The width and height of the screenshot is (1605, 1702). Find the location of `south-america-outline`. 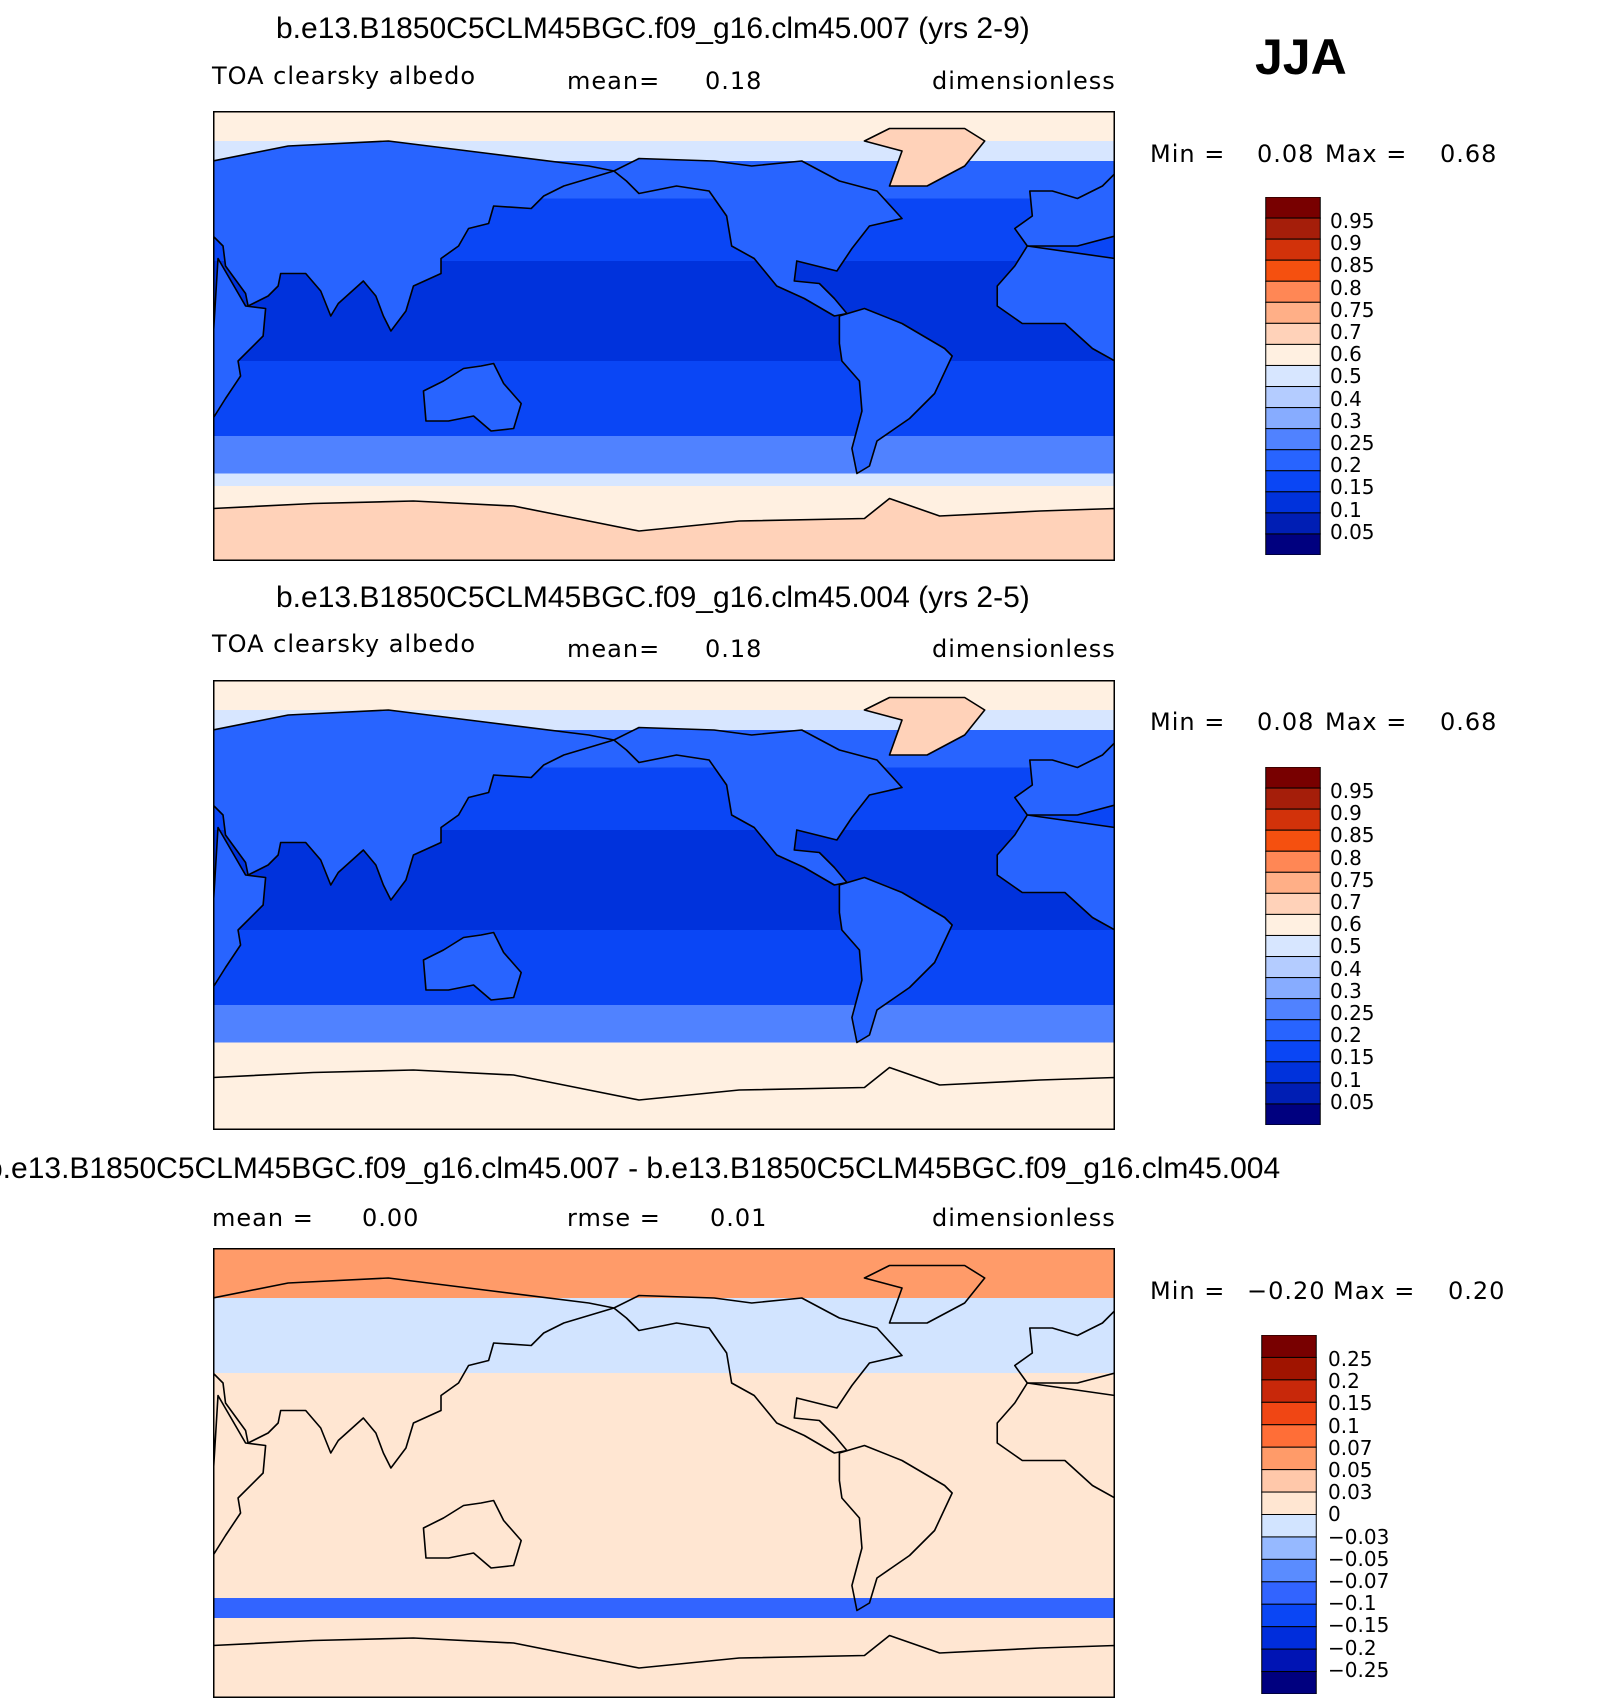

south-america-outline is located at coordinates (895, 960).